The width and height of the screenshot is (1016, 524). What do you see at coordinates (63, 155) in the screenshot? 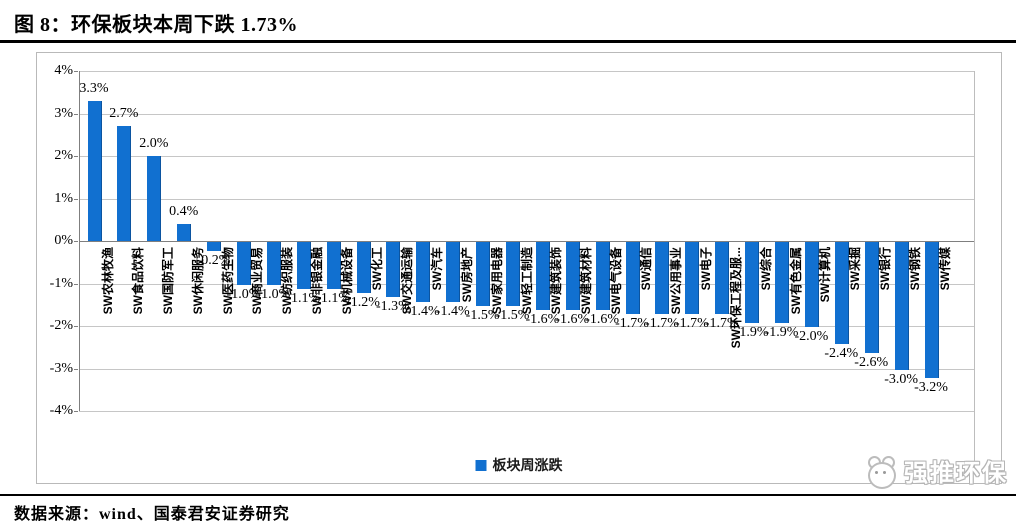
I see `y-tick-label: 2%` at bounding box center [63, 155].